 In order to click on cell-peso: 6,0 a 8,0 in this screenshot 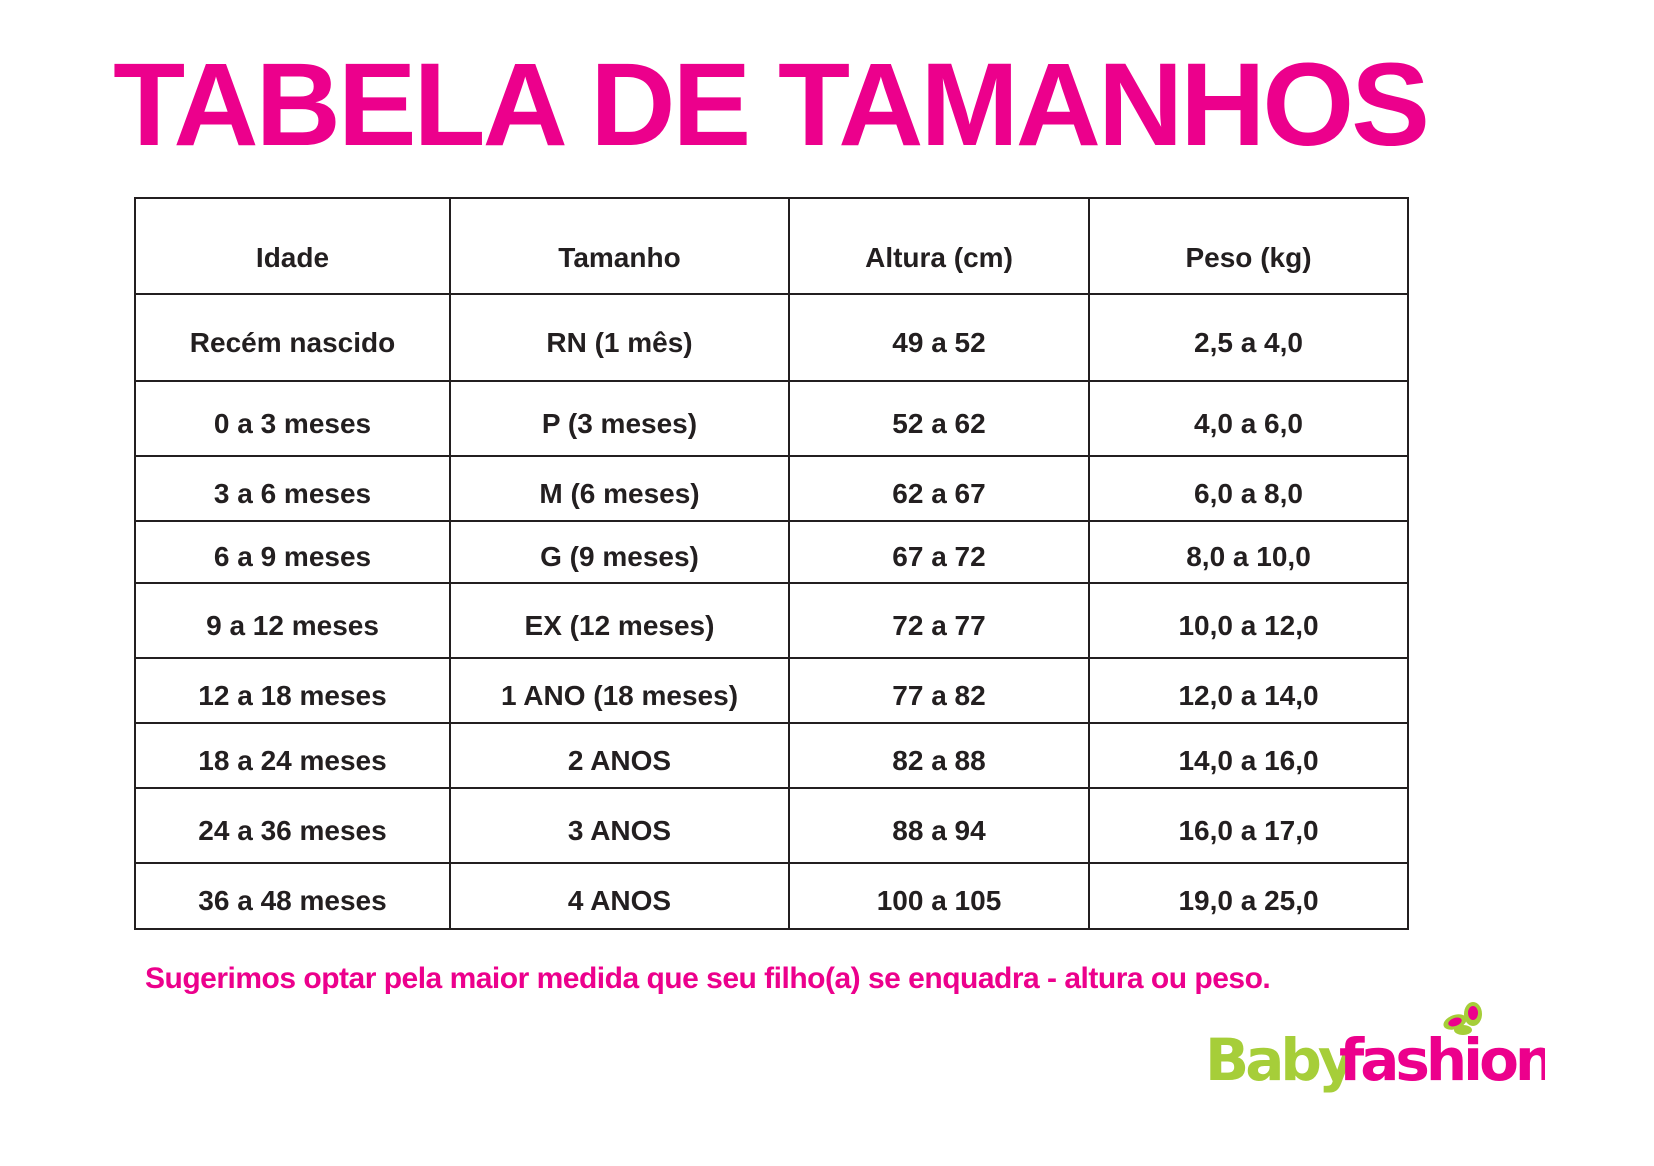, I will do `click(1248, 488)`.